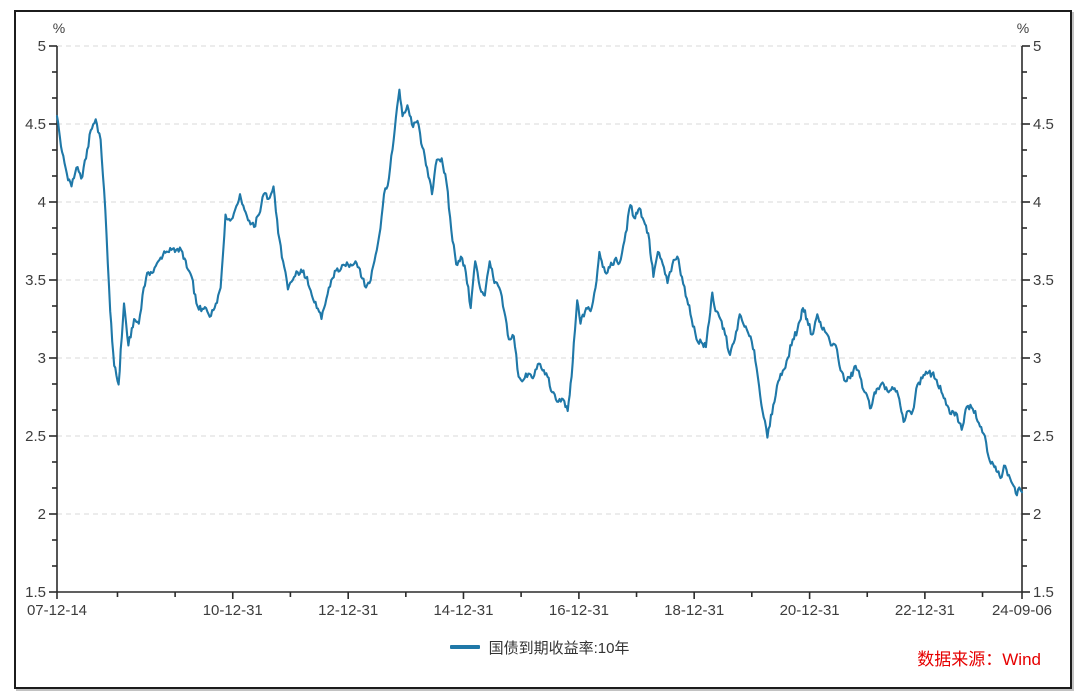 The width and height of the screenshot is (1080, 699). Describe the element at coordinates (35, 592) in the screenshot. I see `y-axis-tick-label-left: 1.5` at that location.